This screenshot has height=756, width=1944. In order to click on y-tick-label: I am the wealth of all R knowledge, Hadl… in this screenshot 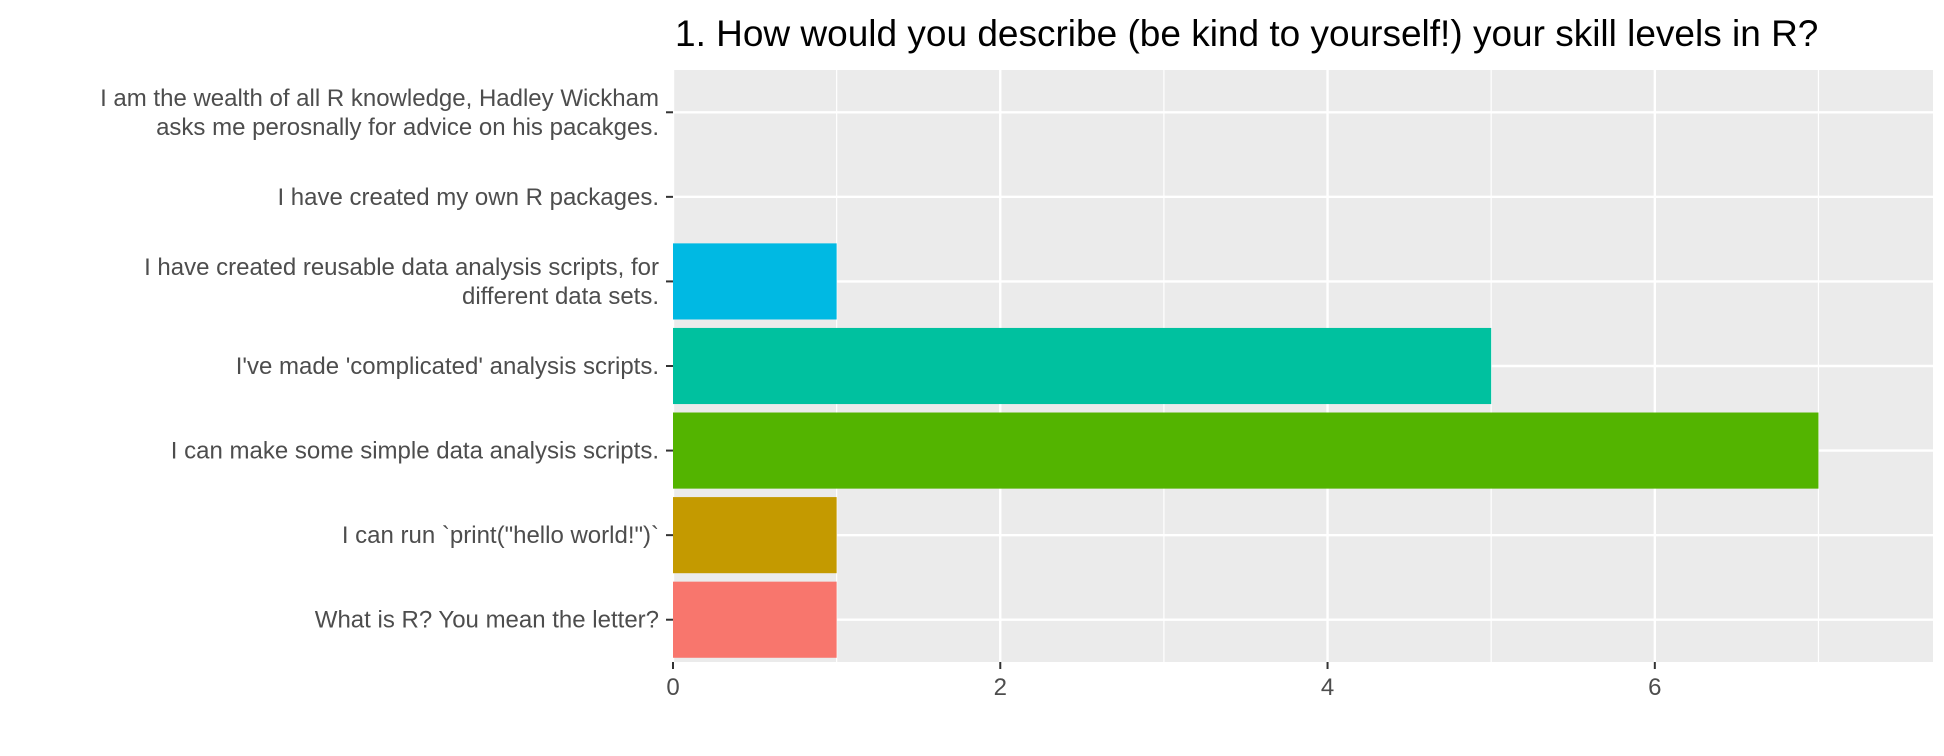, I will do `click(379, 113)`.